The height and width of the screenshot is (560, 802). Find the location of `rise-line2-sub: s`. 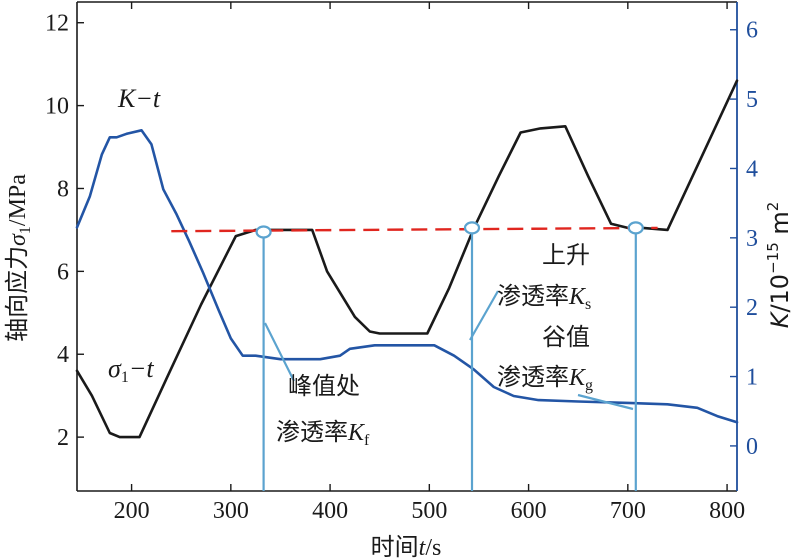

rise-line2-sub: s is located at coordinates (588, 304).